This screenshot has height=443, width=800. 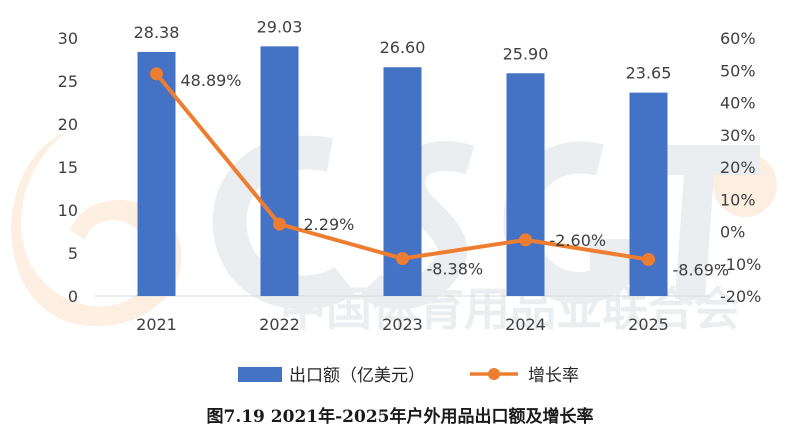 I want to click on left-axis: 0 5 10 15 20 25 30, so click(x=68, y=167).